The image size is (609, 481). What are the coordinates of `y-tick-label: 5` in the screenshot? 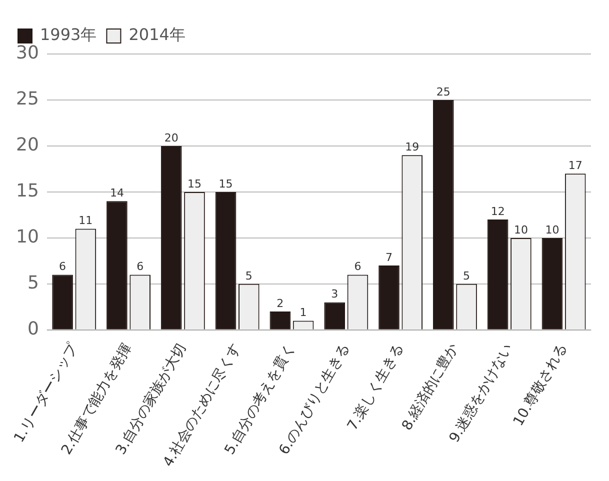 It's located at (33, 283).